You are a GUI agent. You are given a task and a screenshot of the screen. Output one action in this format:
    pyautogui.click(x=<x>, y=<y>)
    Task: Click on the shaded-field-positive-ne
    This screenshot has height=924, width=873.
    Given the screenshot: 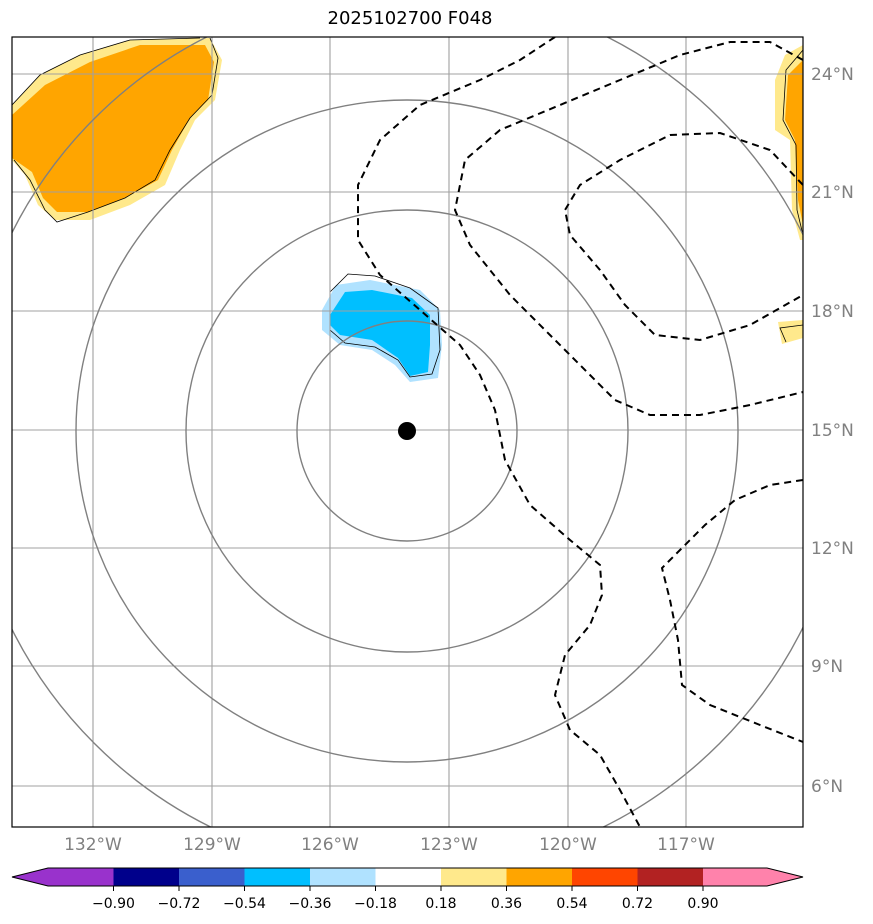 What is the action you would take?
    pyautogui.click(x=789, y=194)
    